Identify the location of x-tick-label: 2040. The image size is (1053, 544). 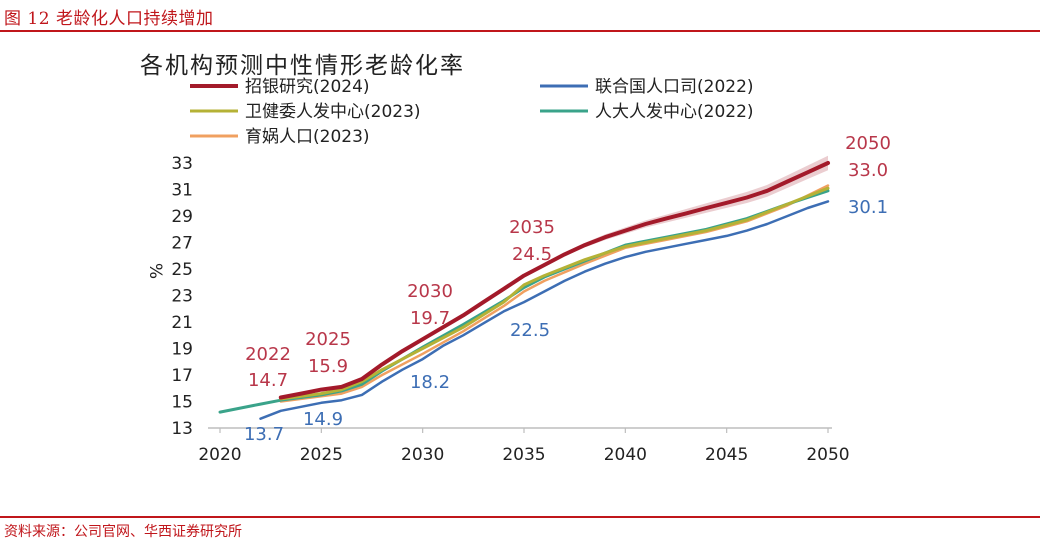
(625, 455).